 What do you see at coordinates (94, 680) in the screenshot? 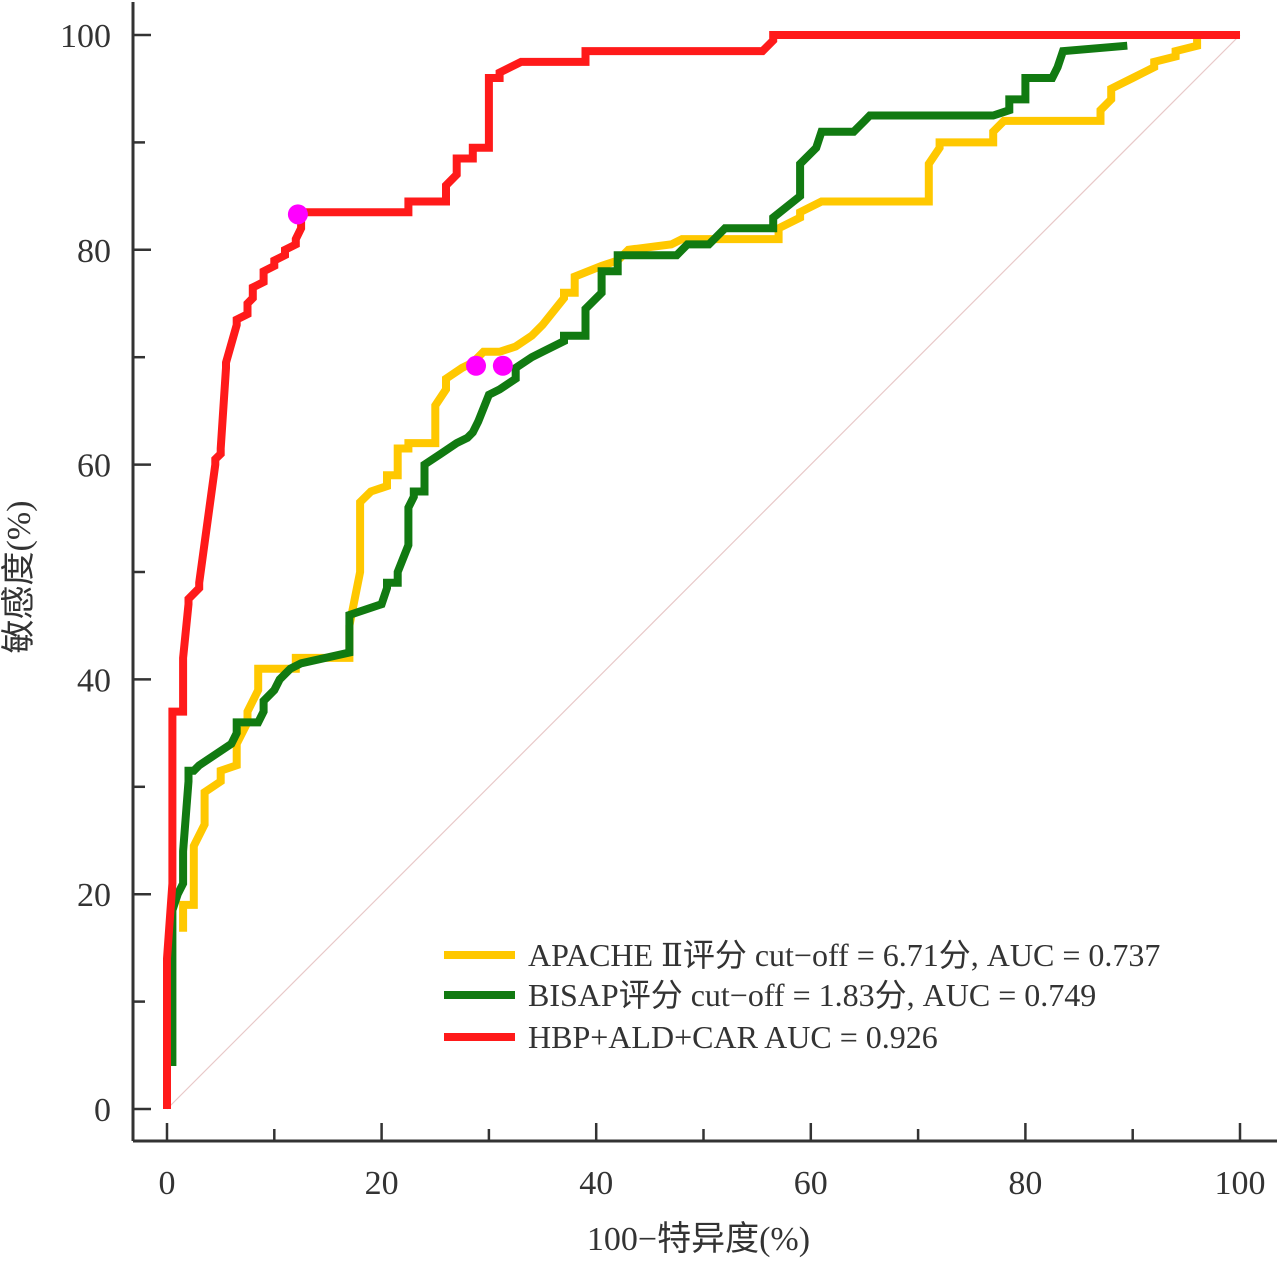
I see `y-tick-label: 40` at bounding box center [94, 680].